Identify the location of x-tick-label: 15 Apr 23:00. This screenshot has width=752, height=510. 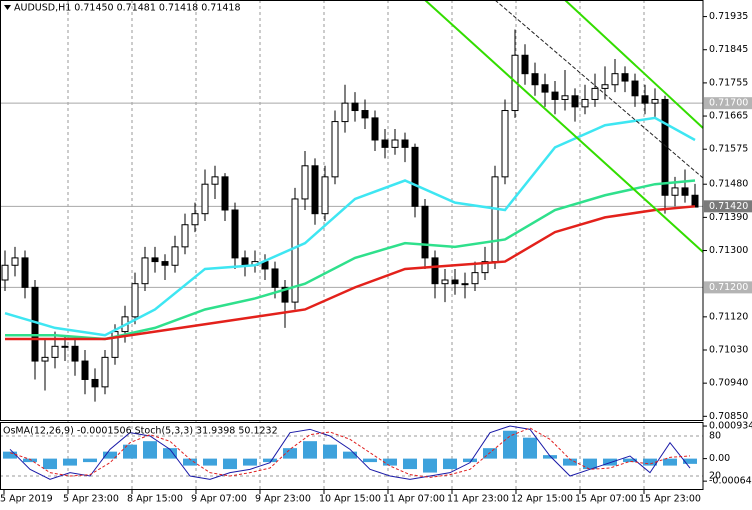
(670, 499).